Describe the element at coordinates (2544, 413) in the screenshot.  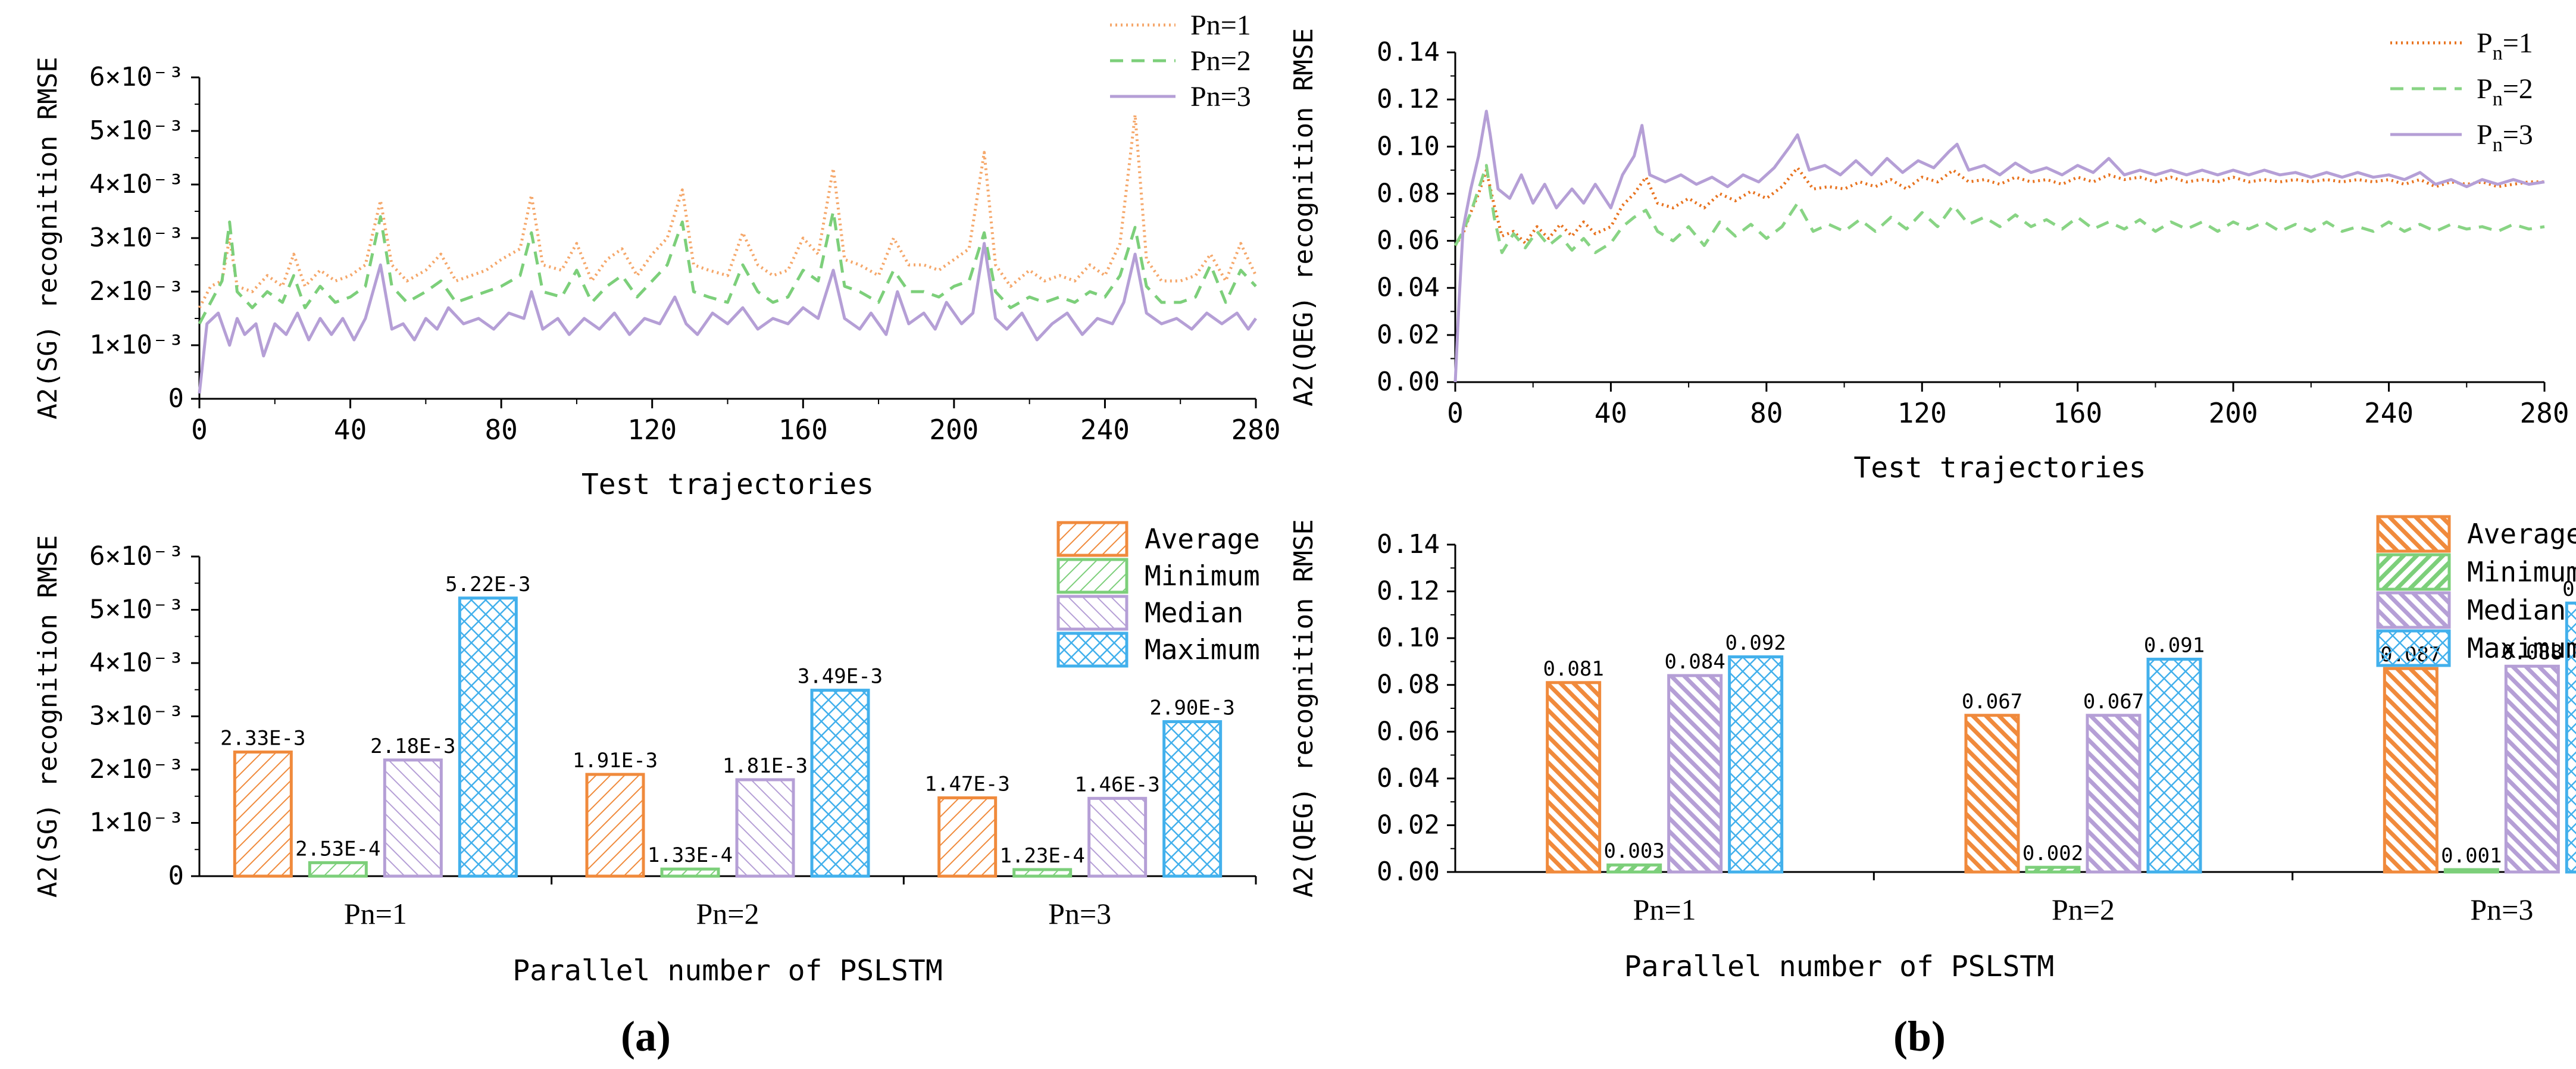
I see `x-tick-label: 280` at that location.